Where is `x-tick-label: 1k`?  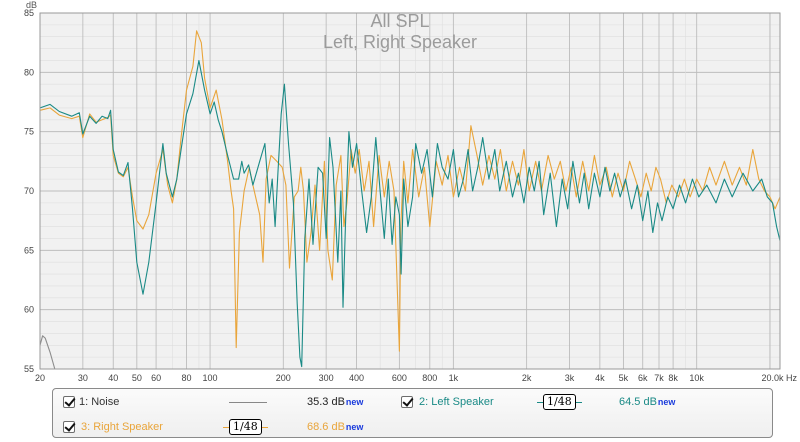
x-tick-label: 1k is located at coordinates (454, 378).